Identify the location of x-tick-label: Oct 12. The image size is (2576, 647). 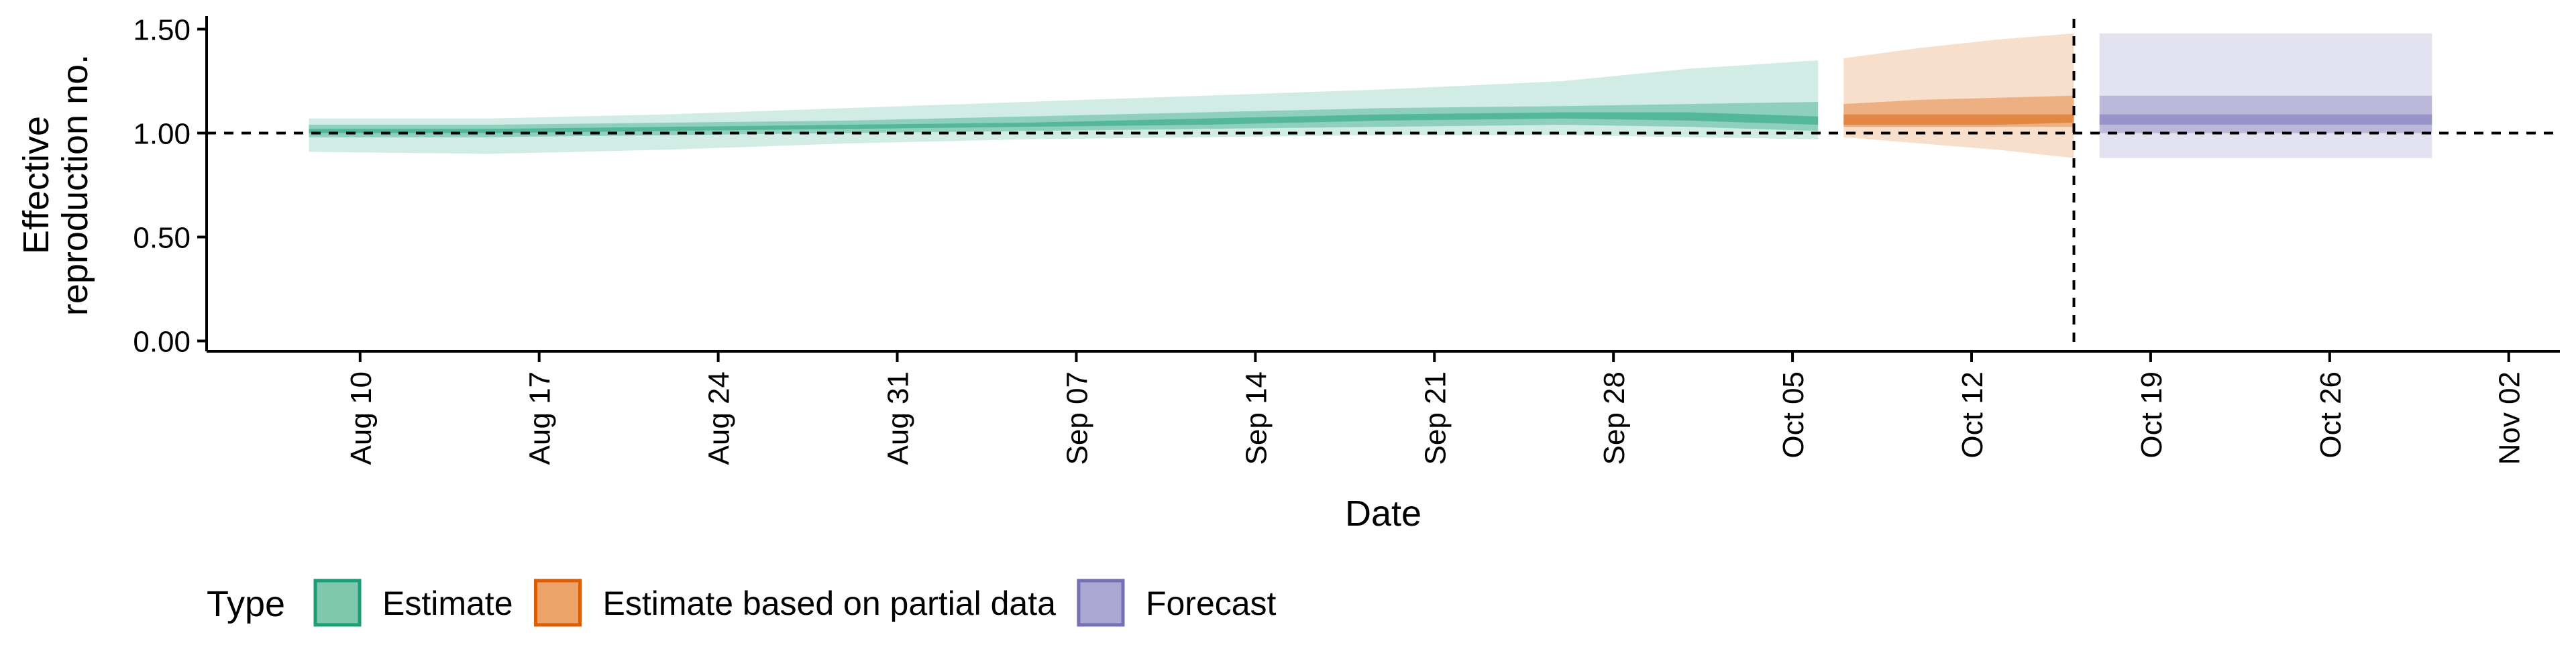
(1972, 415).